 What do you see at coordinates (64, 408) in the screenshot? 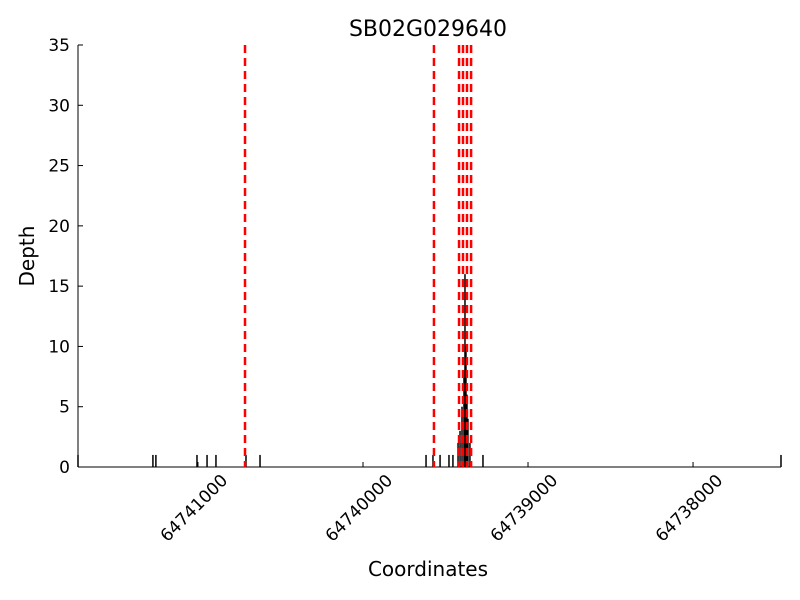
I see `y-tick-label: 5` at bounding box center [64, 408].